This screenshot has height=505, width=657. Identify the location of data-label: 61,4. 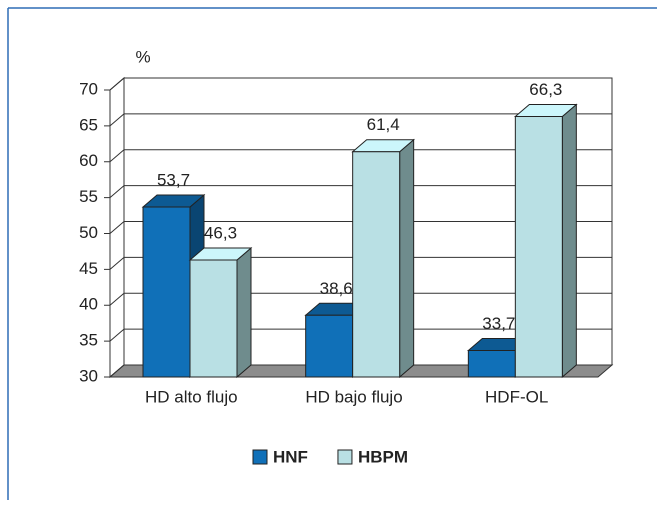
(383, 124).